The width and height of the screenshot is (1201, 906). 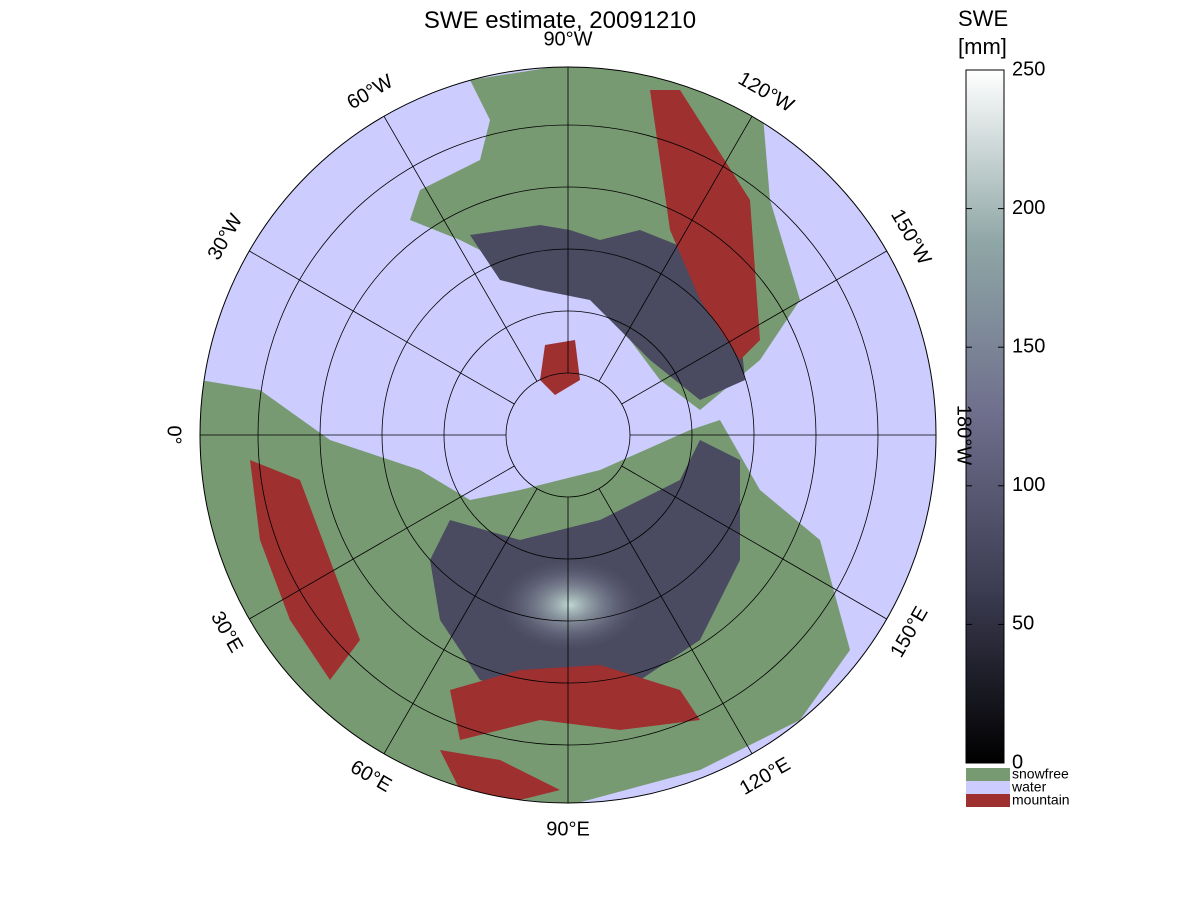 What do you see at coordinates (985, 416) in the screenshot?
I see `colorbar` at bounding box center [985, 416].